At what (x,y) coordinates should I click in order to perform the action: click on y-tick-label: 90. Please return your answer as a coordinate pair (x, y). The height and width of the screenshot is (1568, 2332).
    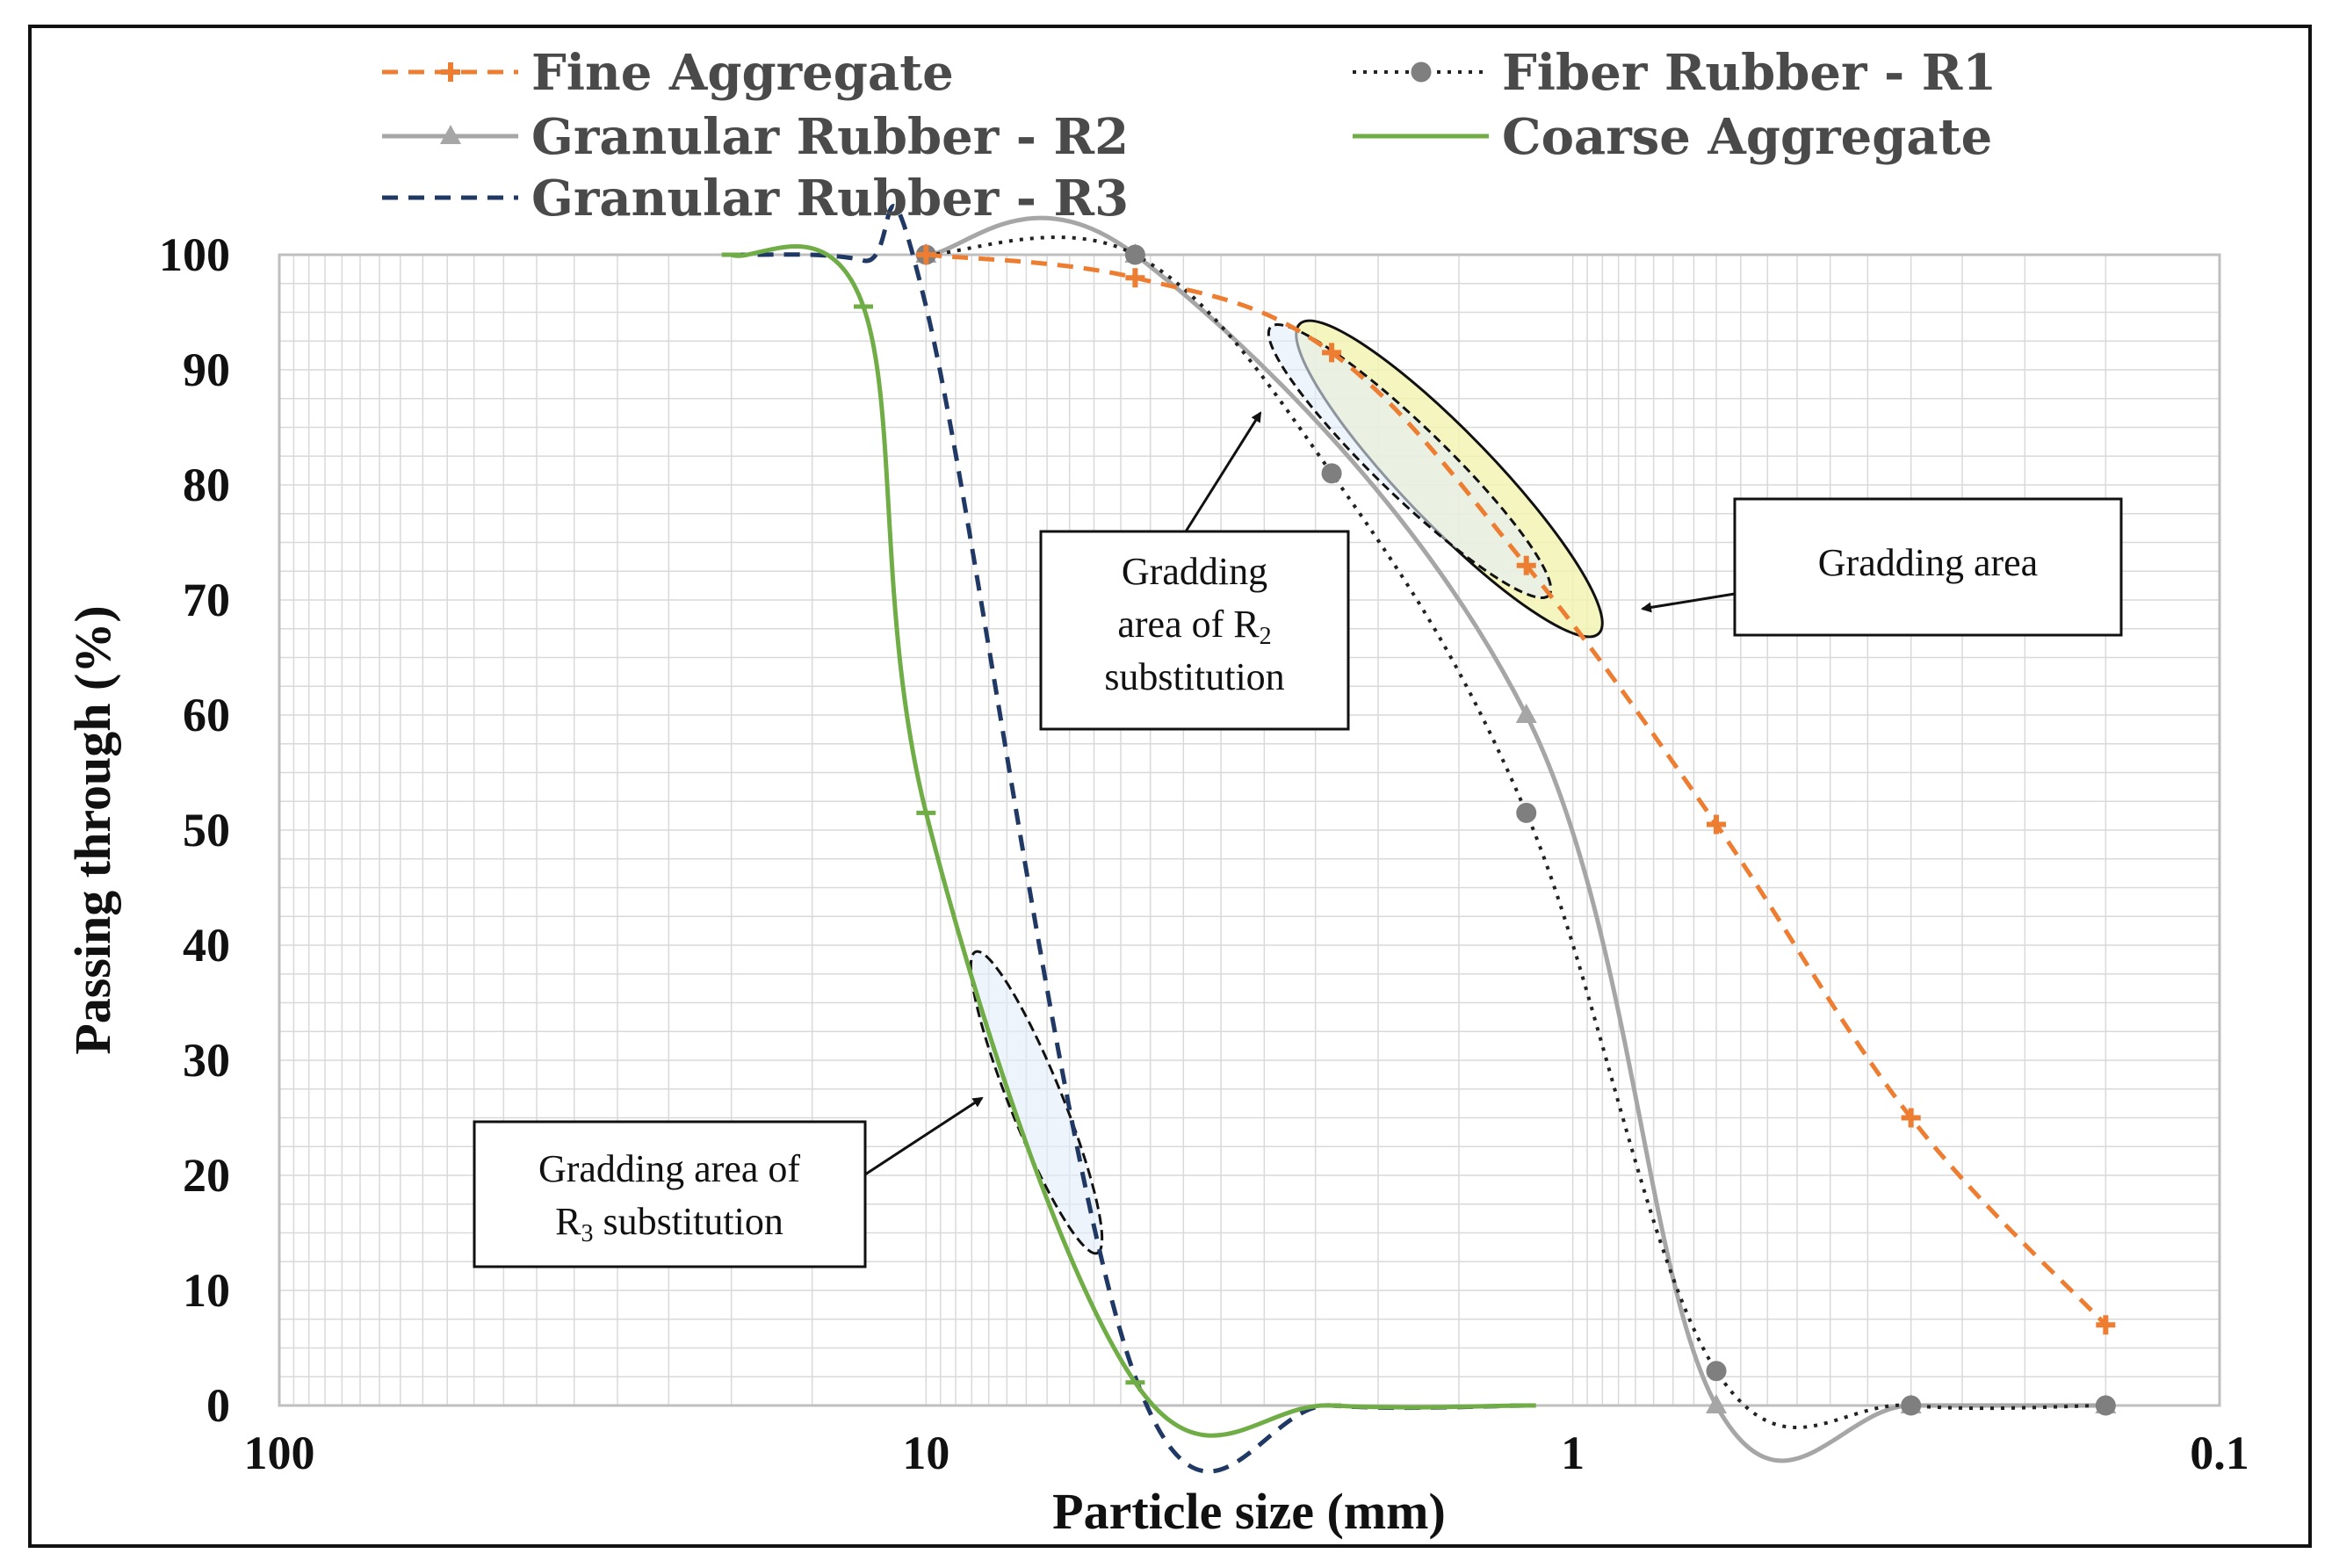
    Looking at the image, I should click on (206, 369).